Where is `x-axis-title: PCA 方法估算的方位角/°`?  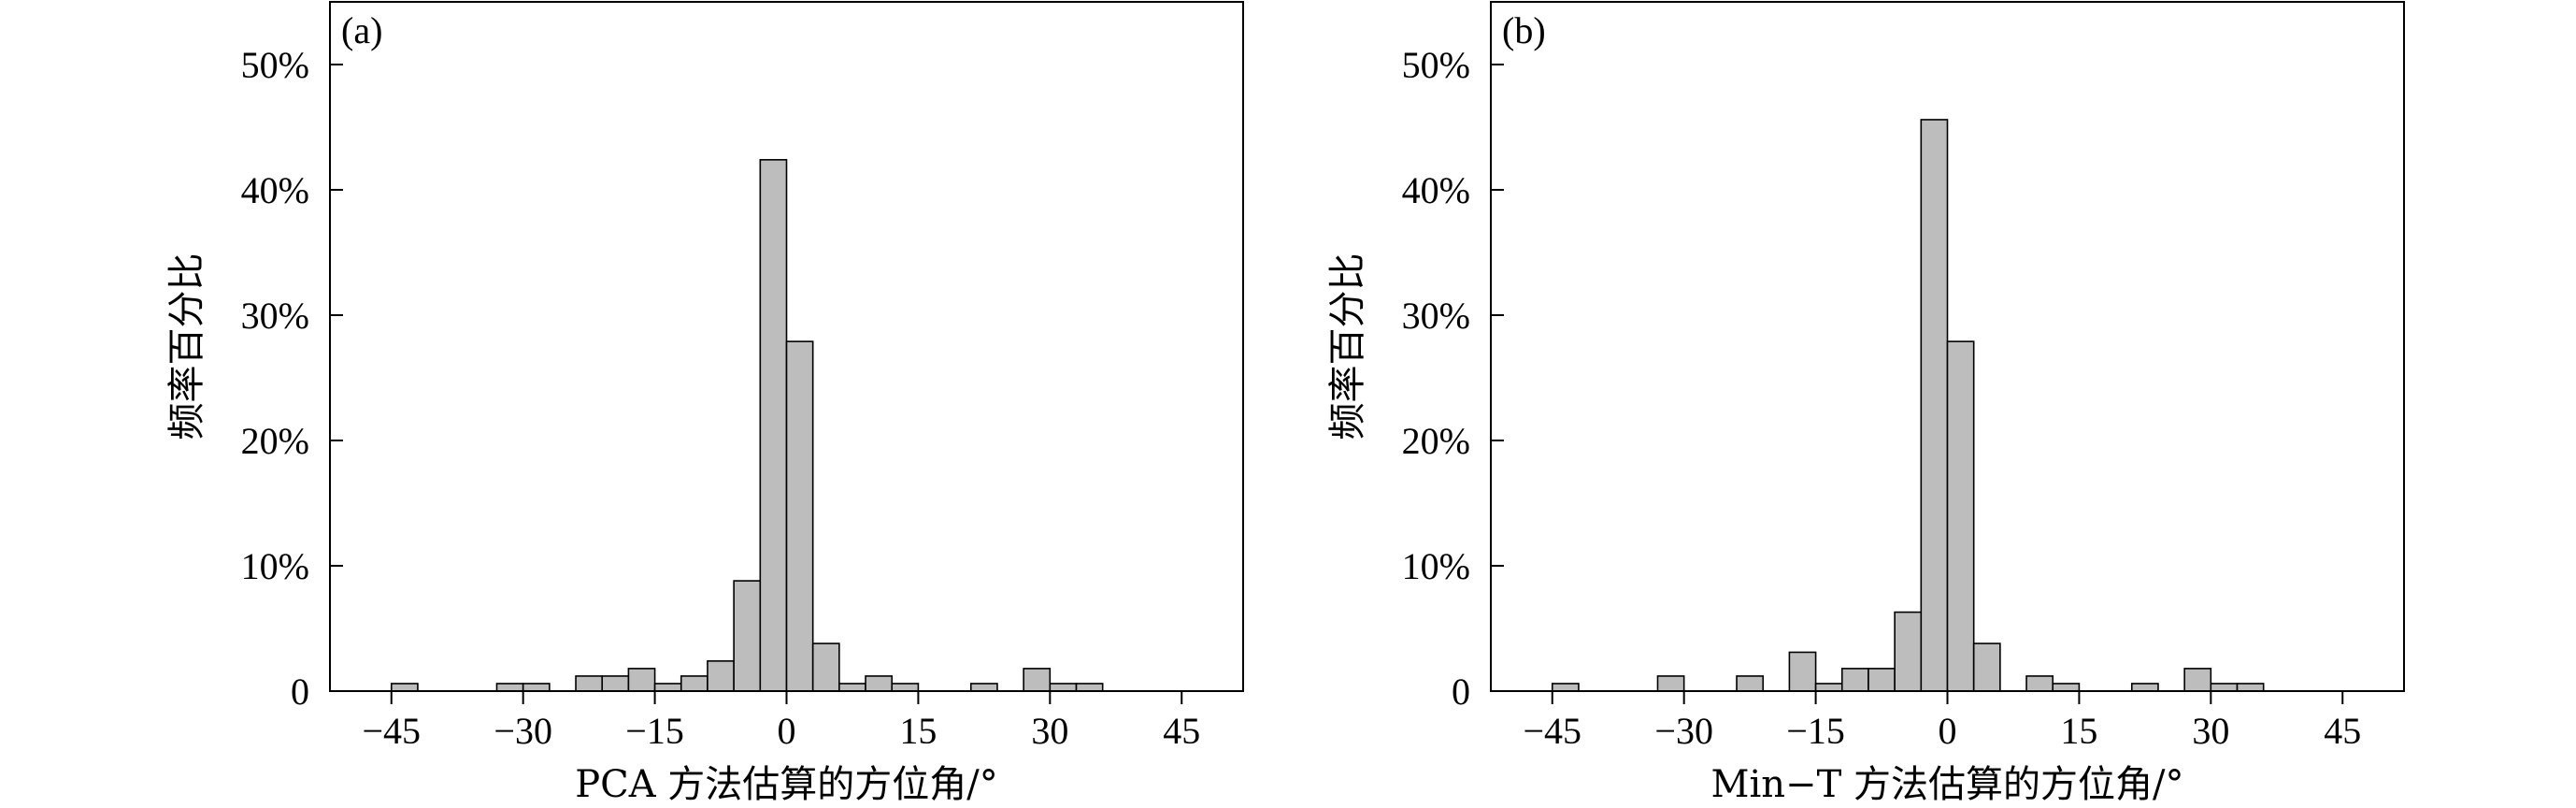
x-axis-title: PCA 方法估算的方位角/° is located at coordinates (786, 784).